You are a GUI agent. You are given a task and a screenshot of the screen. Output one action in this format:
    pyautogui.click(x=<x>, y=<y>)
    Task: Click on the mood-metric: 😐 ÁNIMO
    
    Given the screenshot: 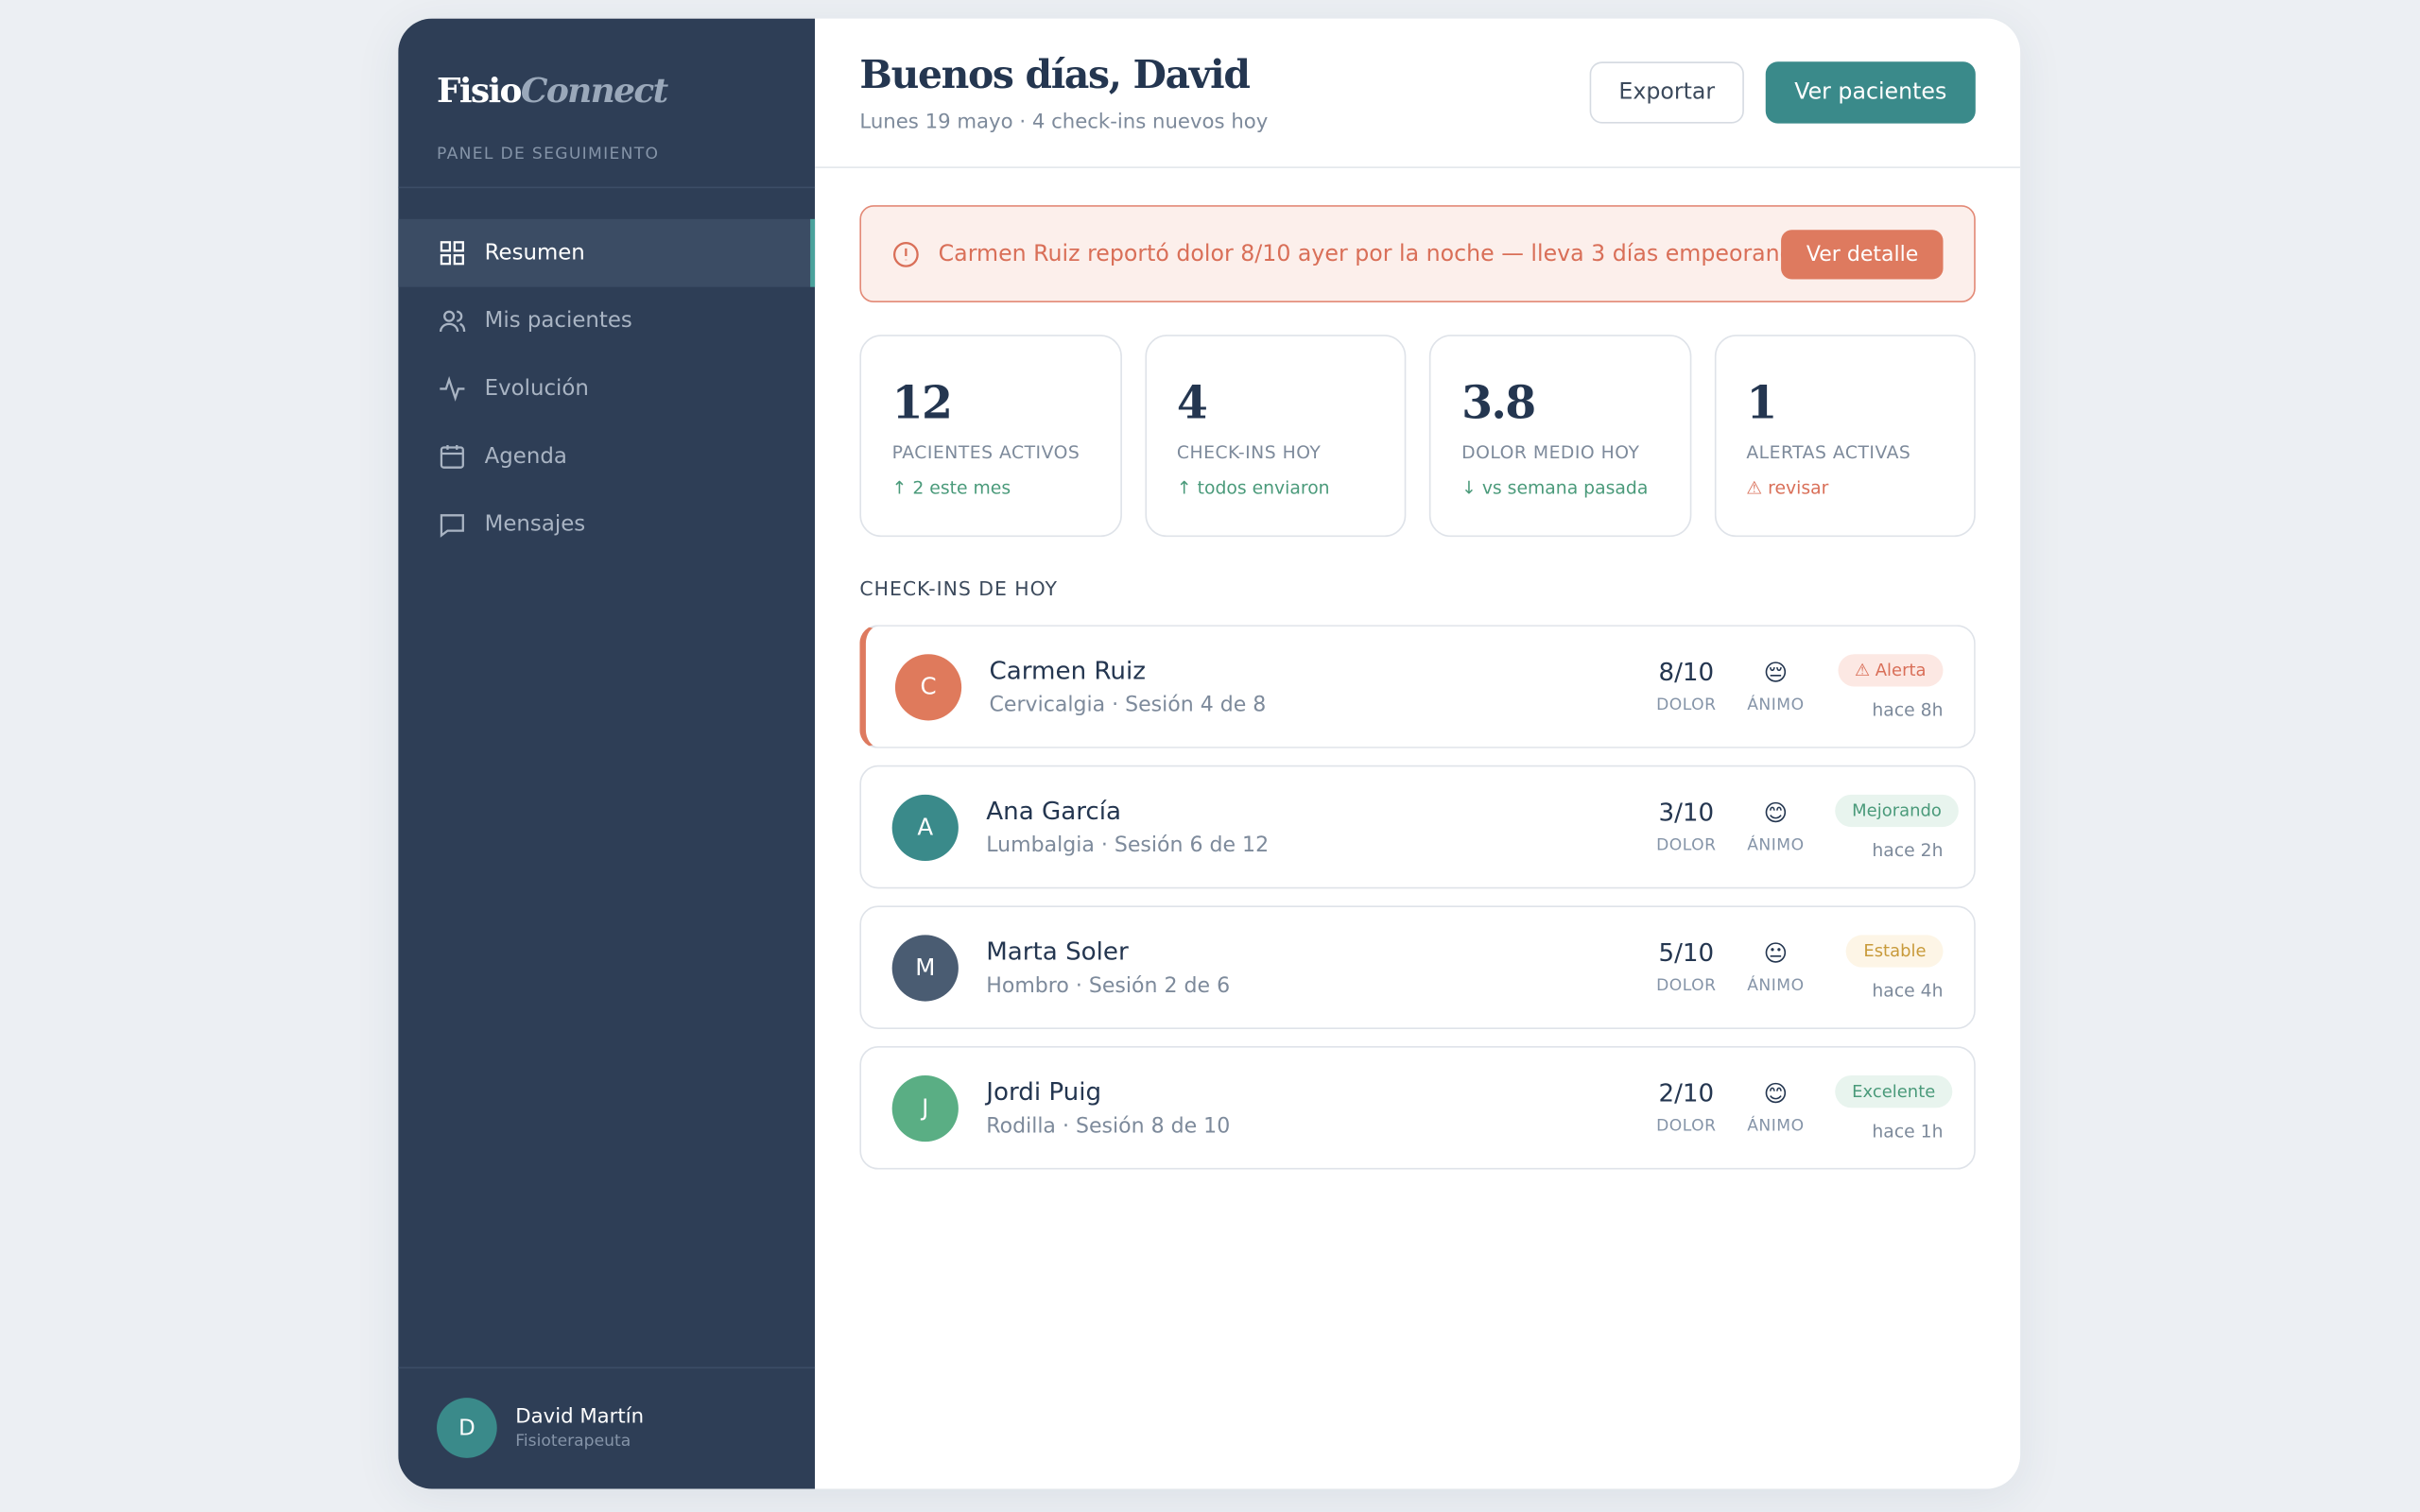 What is the action you would take?
    pyautogui.click(x=1775, y=966)
    